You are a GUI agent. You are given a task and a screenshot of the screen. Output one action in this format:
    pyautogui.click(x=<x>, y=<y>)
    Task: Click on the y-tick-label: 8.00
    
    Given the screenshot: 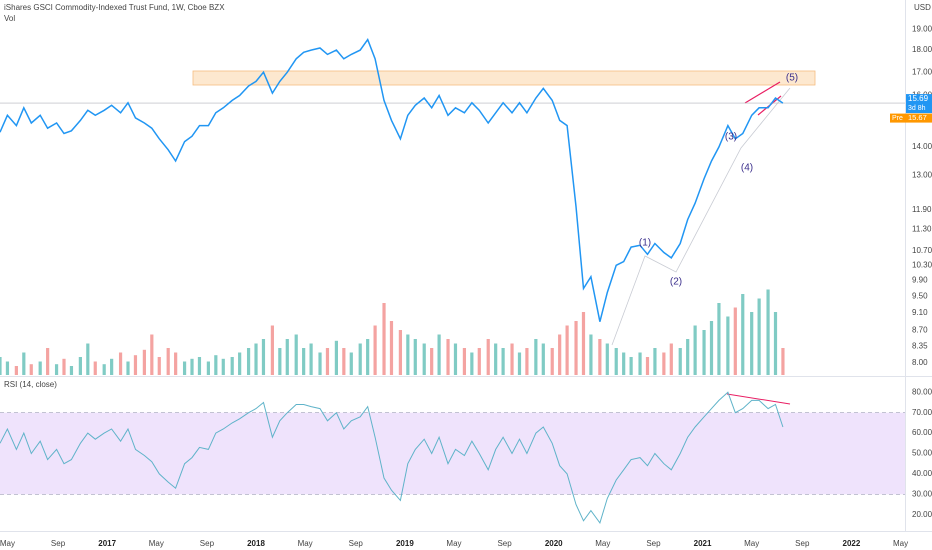 What is the action you would take?
    pyautogui.click(x=920, y=362)
    